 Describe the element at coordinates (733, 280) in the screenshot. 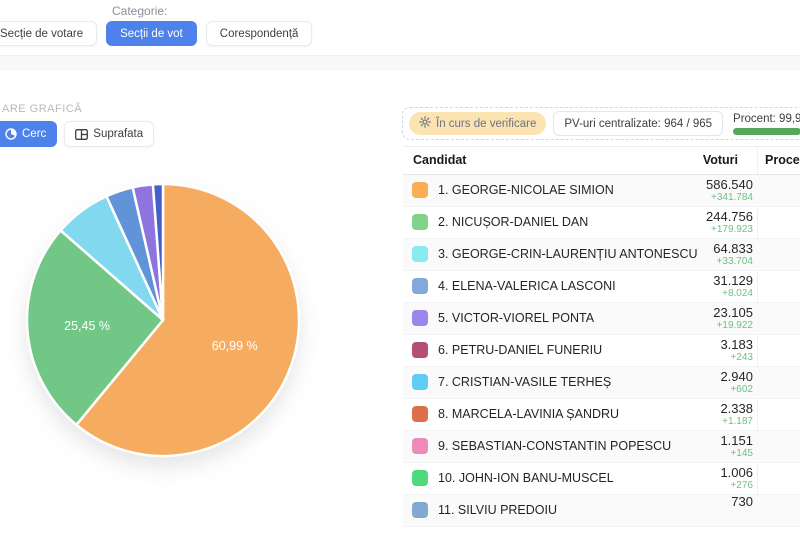

I see `votes-value: 31.129` at that location.